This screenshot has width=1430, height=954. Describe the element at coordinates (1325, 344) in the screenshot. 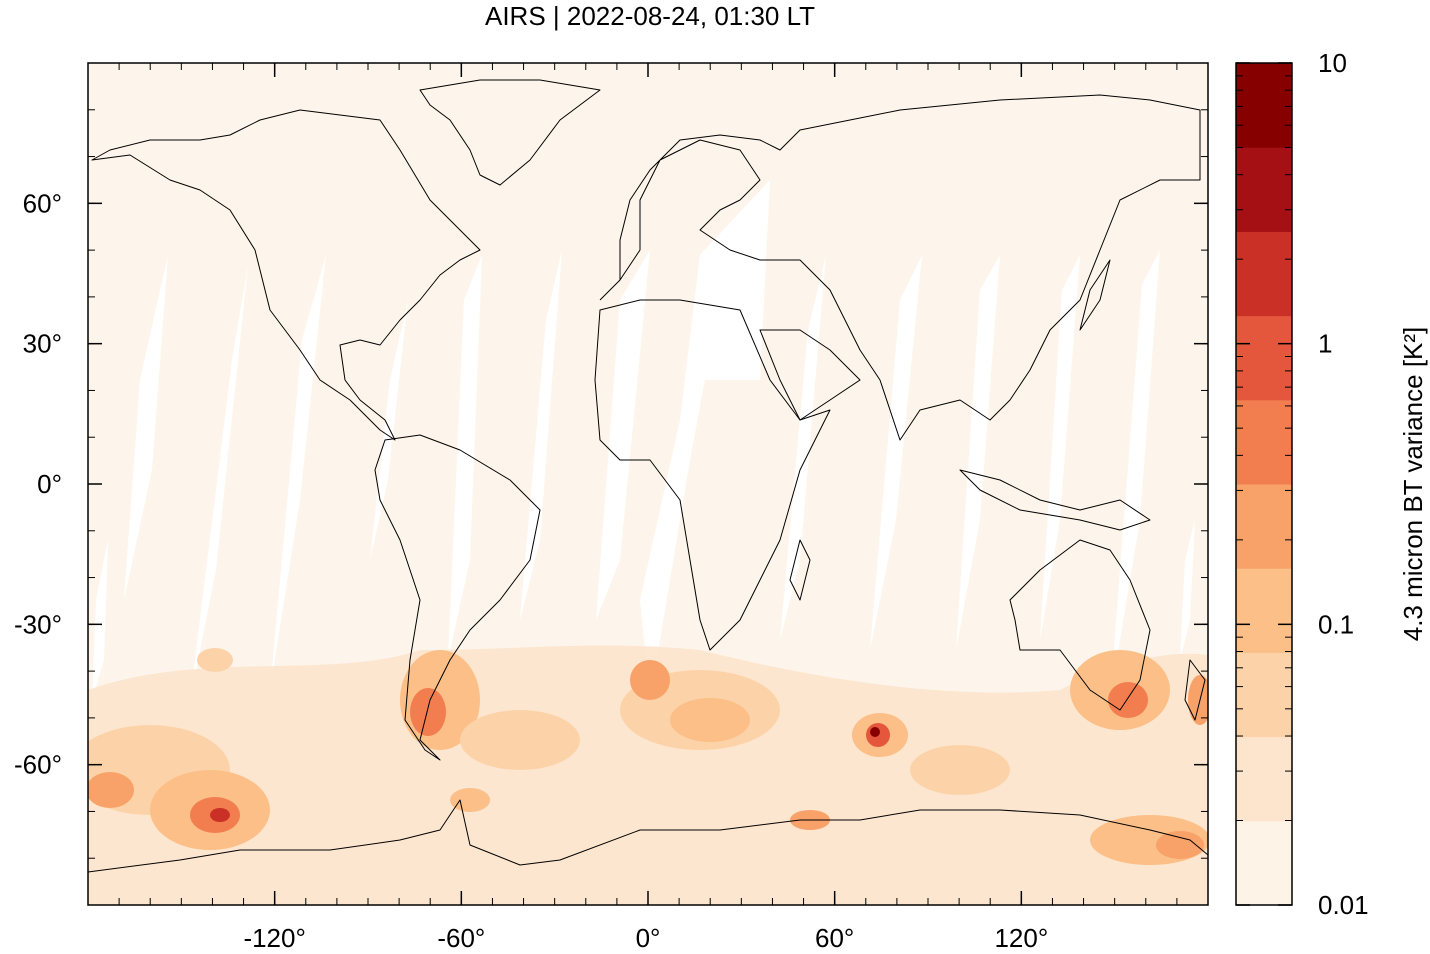

I see `colorbar-tick-label: 1` at that location.